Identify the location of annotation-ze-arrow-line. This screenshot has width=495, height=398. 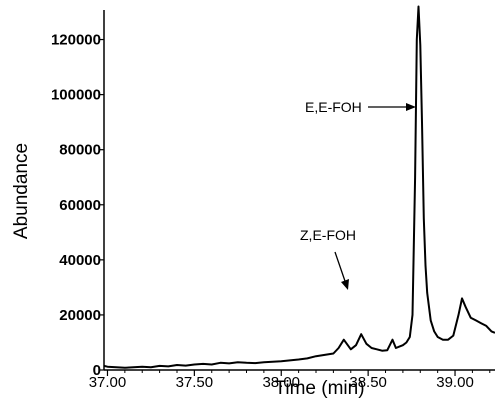
(340, 268).